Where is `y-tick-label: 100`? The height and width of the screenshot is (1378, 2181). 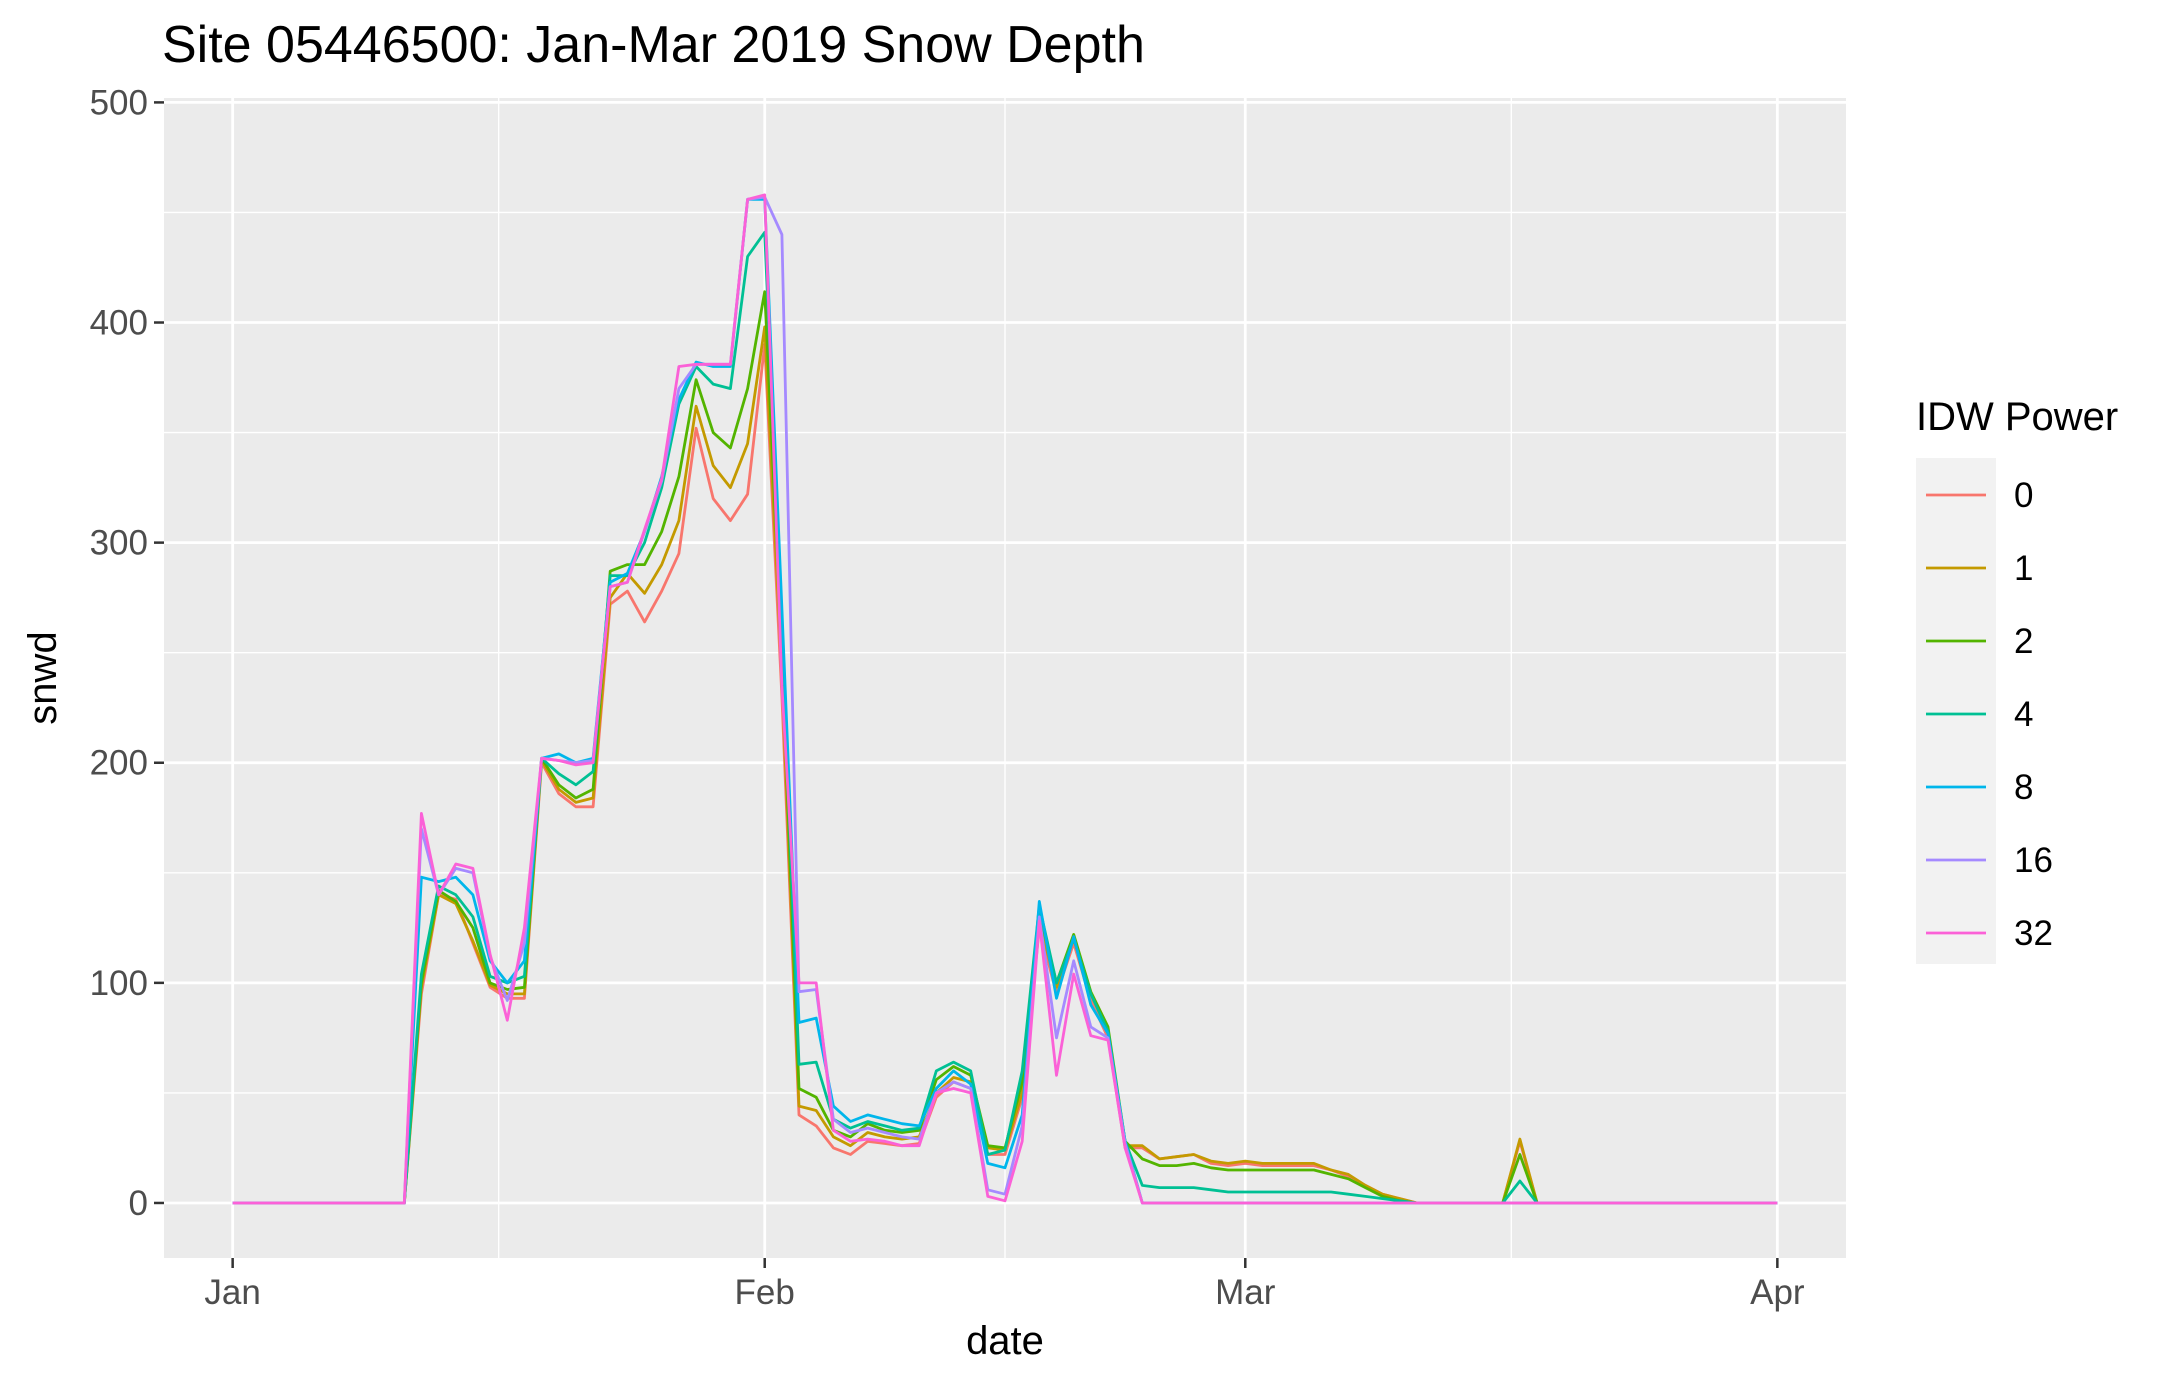
y-tick-label: 100 is located at coordinates (119, 983).